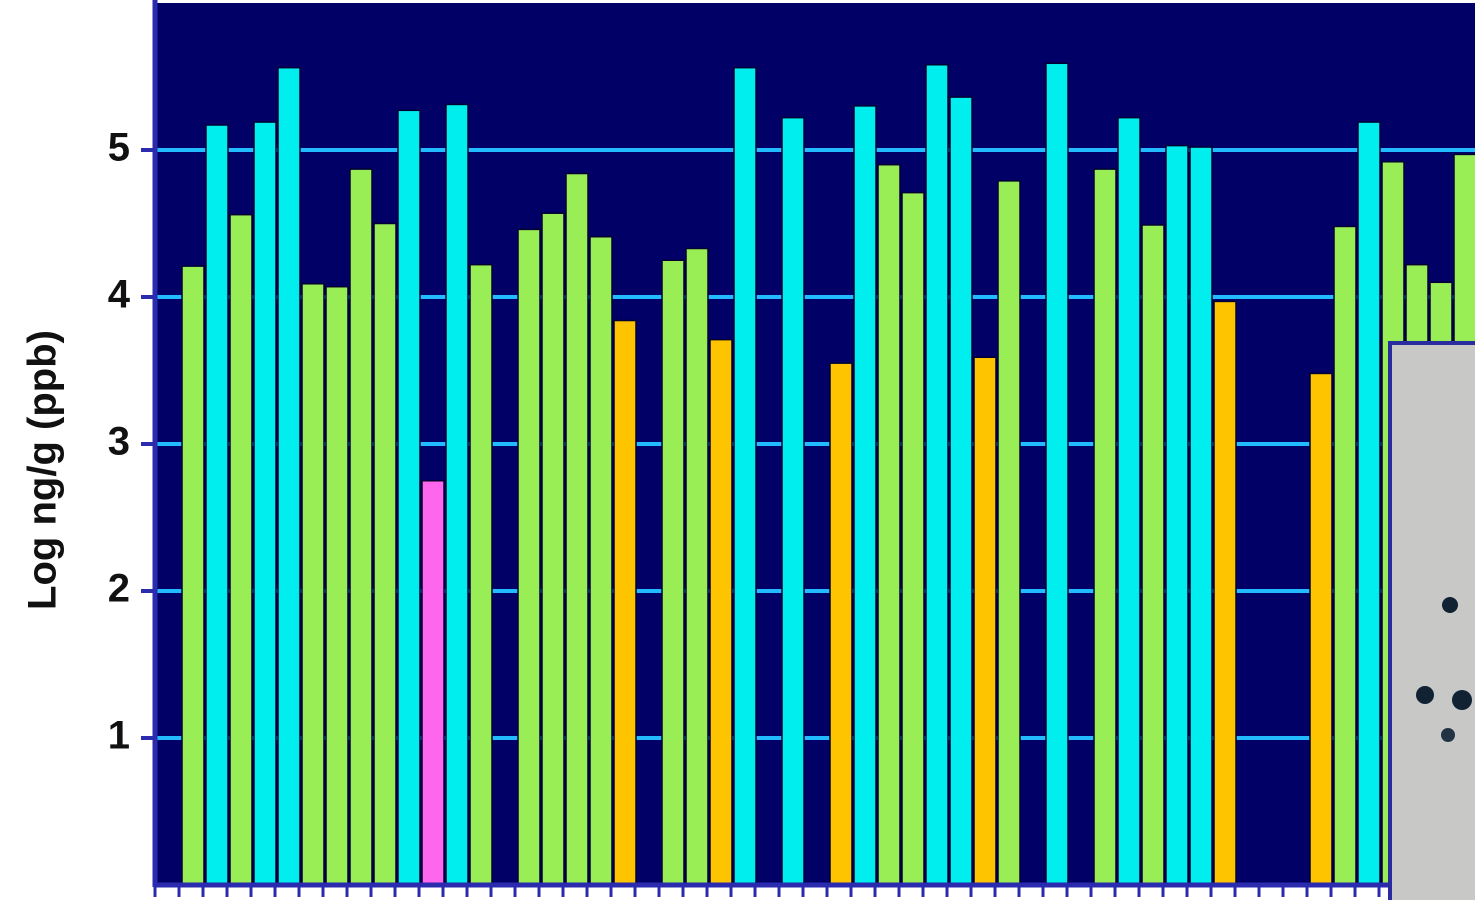 This screenshot has width=1475, height=900. Describe the element at coordinates (43, 470) in the screenshot. I see `y-axis-label: Log ng/g (ppb)` at that location.